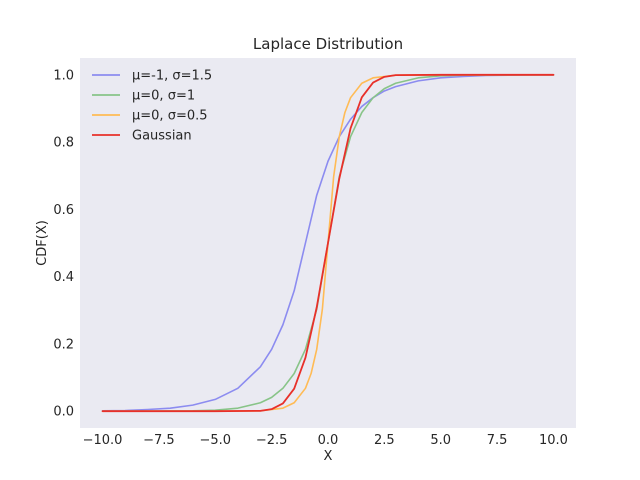 The image size is (640, 480). What do you see at coordinates (103, 440) in the screenshot?
I see `x-tick-label: −10.0` at bounding box center [103, 440].